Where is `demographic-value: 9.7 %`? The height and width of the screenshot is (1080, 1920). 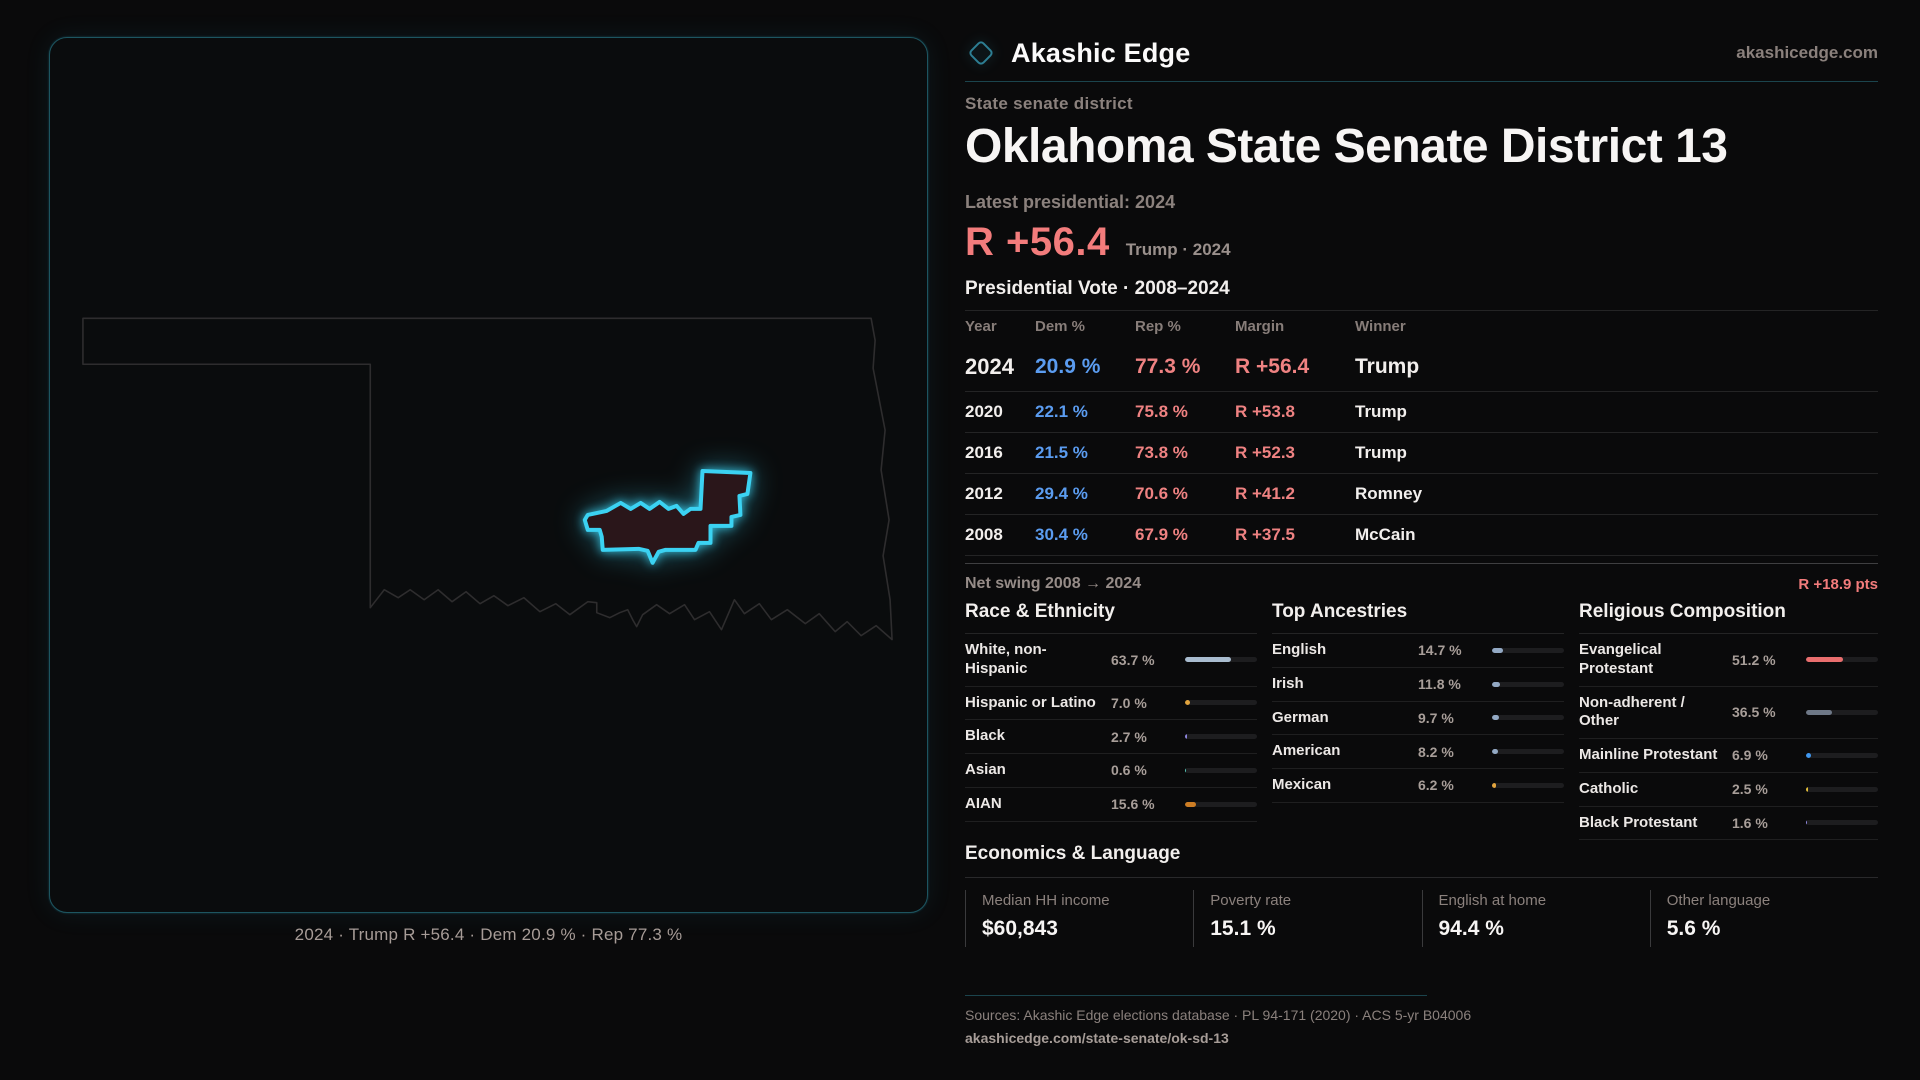 demographic-value: 9.7 % is located at coordinates (1436, 717).